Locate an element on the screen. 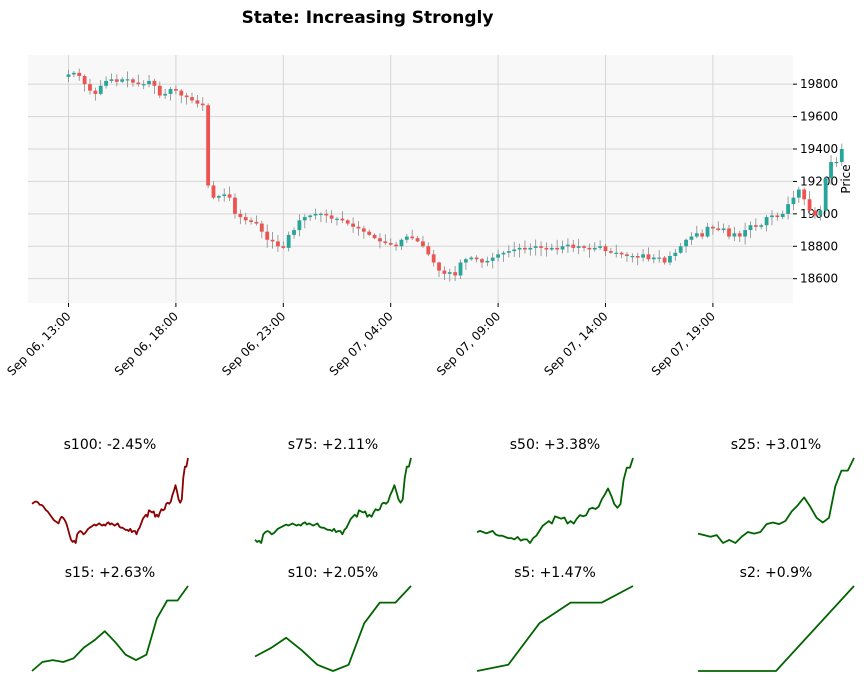 The height and width of the screenshot is (695, 868). x-tick-label: Sep 07, 04:00 is located at coordinates (361, 343).